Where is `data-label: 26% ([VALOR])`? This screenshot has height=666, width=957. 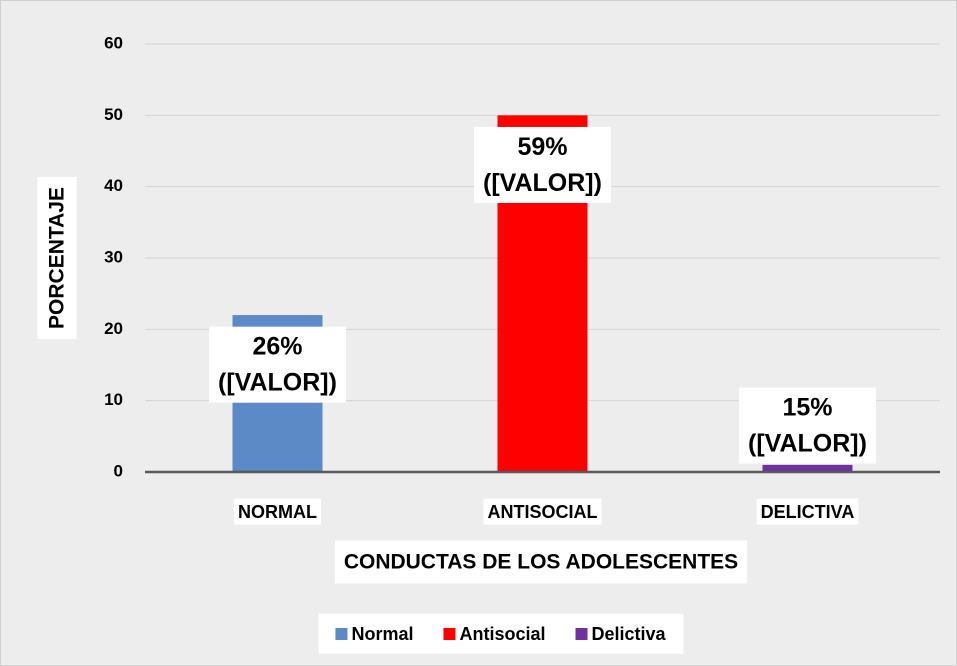 data-label: 26% ([VALOR]) is located at coordinates (277, 364).